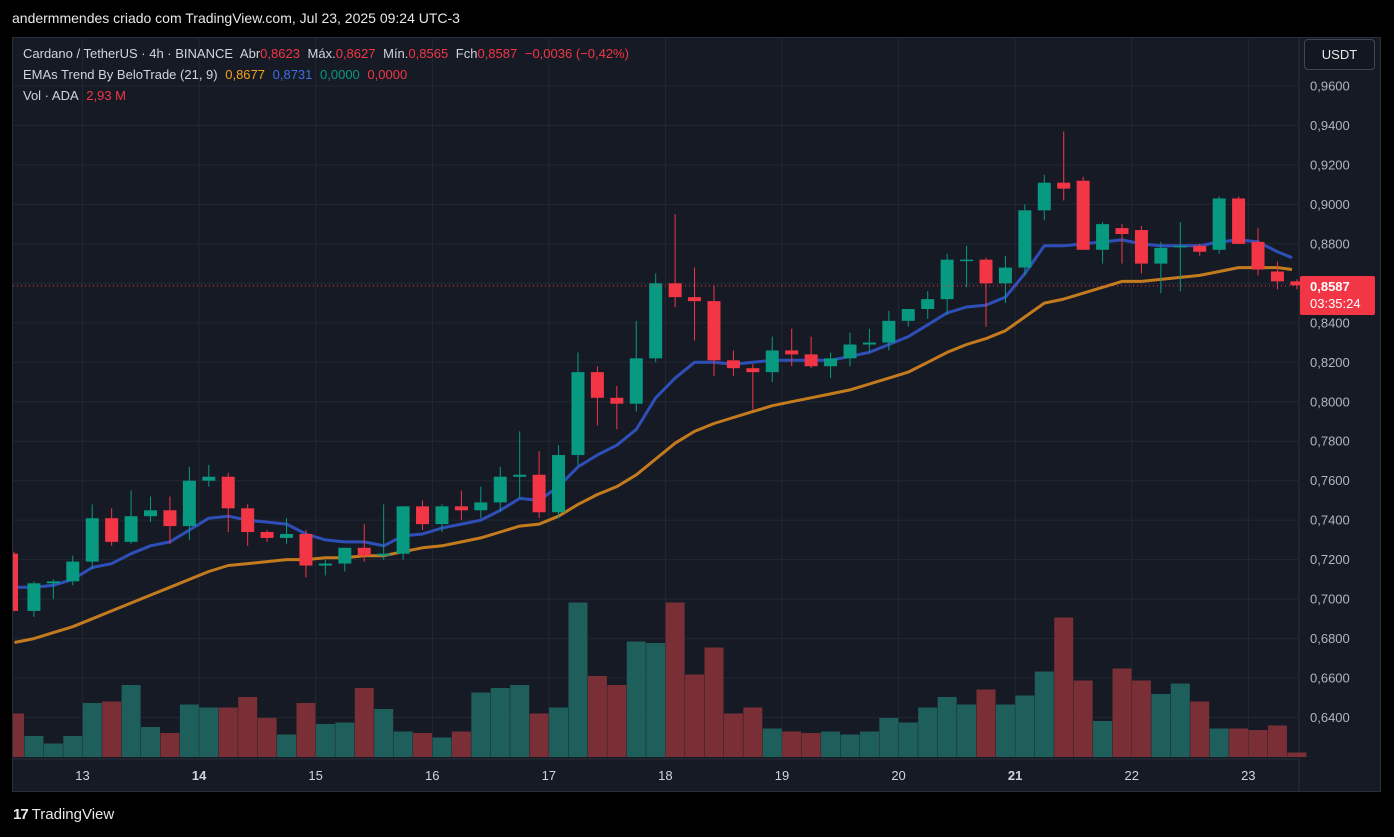  I want to click on x-tick-label: 20, so click(898, 775).